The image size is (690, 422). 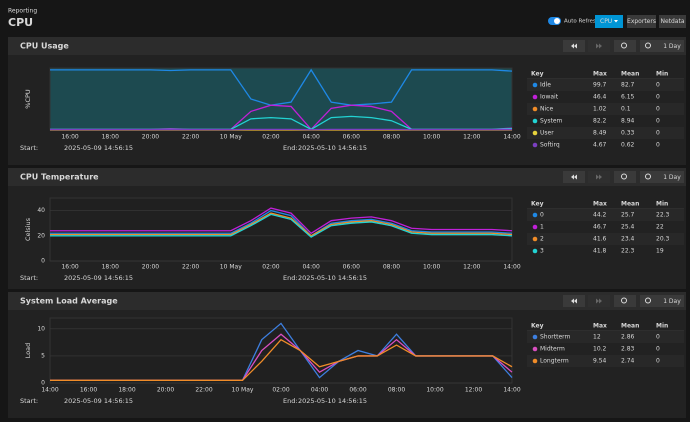 I want to click on y-tick-label: 5, so click(x=43, y=355).